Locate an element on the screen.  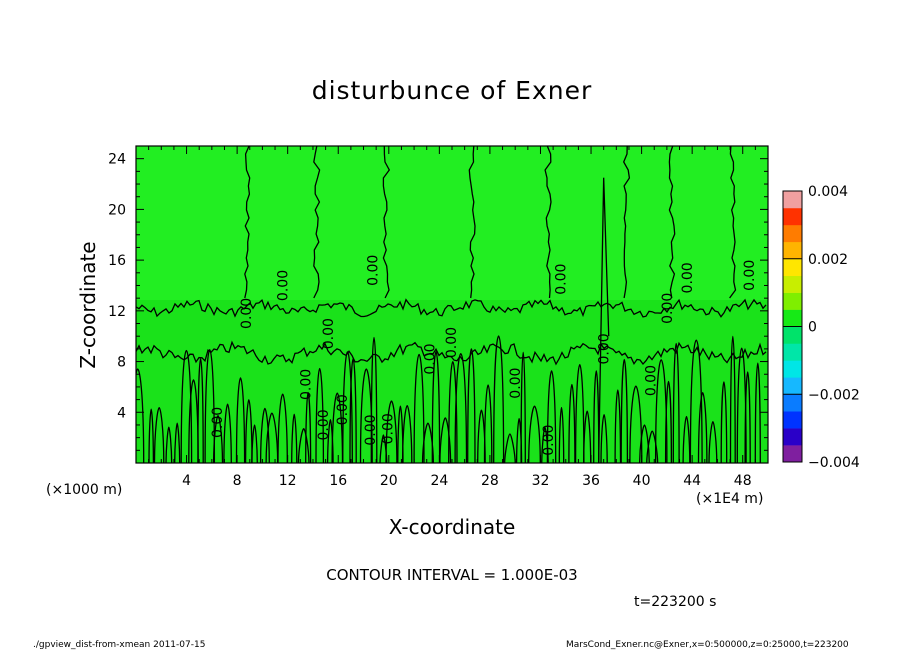
y-axis-label: Z-coordinate is located at coordinates (88, 305).